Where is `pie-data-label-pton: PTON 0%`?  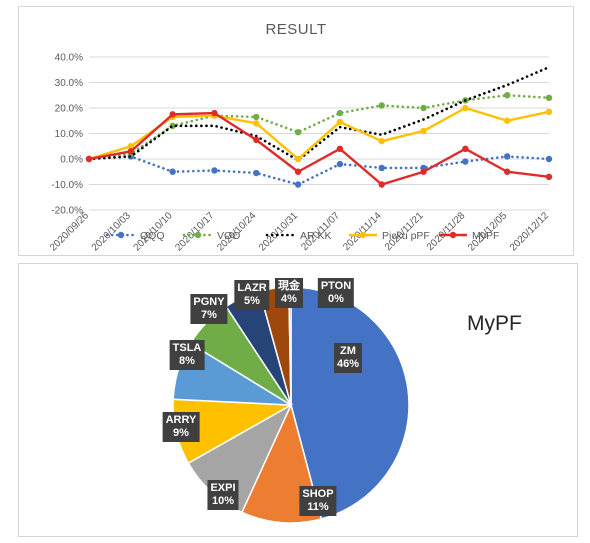 pie-data-label-pton: PTON 0% is located at coordinates (336, 293).